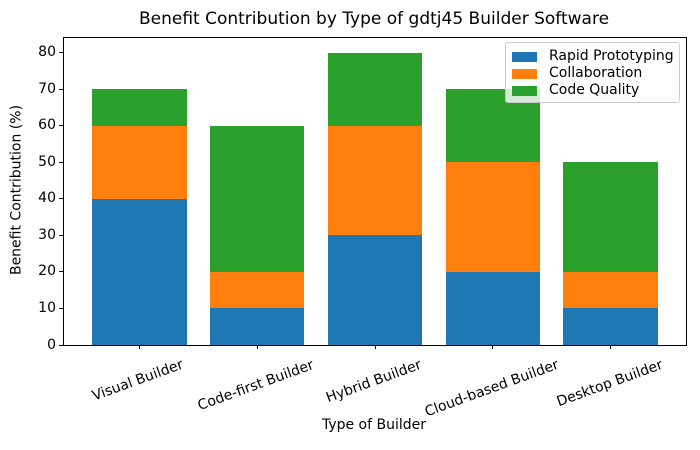 Image resolution: width=700 pixels, height=450 pixels. What do you see at coordinates (47, 198) in the screenshot?
I see `y-tick-label: 40` at bounding box center [47, 198].